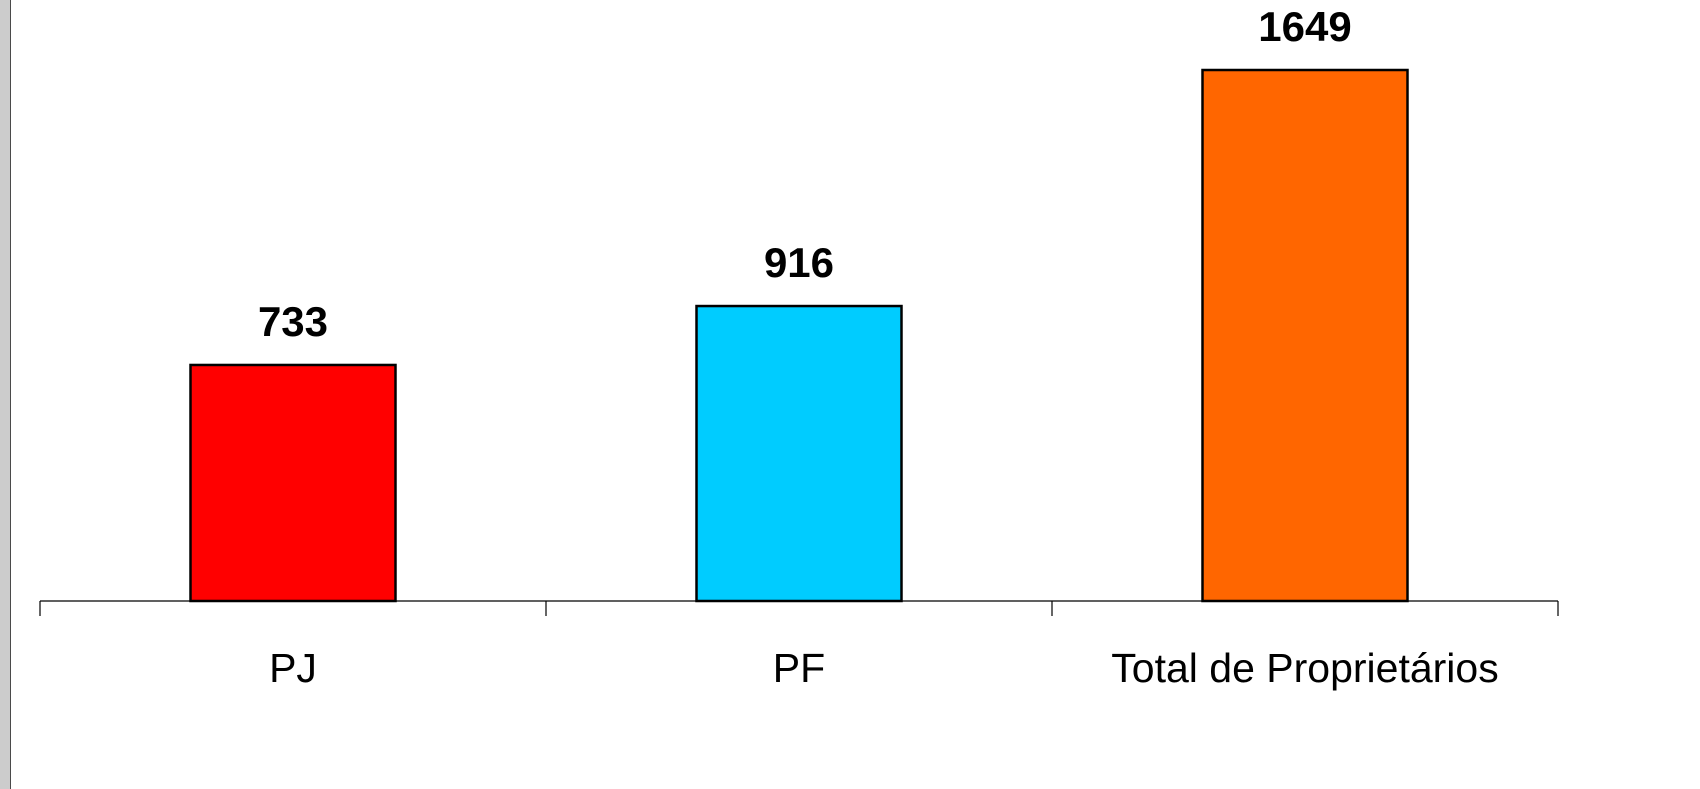 Image resolution: width=1700 pixels, height=789 pixels. I want to click on x-axis, so click(799, 608).